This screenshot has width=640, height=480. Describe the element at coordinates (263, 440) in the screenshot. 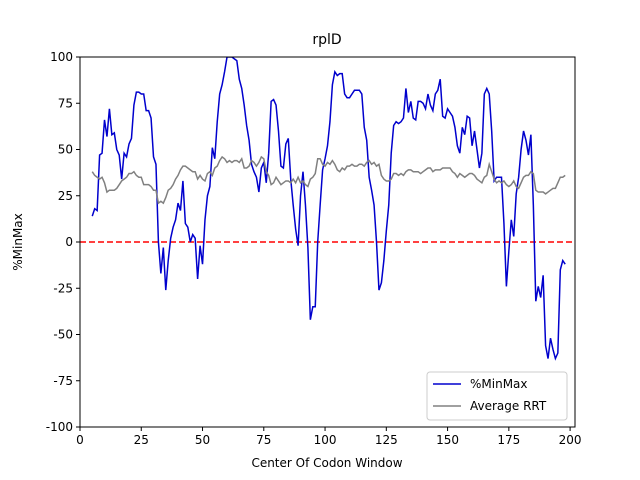

I see `x-tick-label: 75` at that location.